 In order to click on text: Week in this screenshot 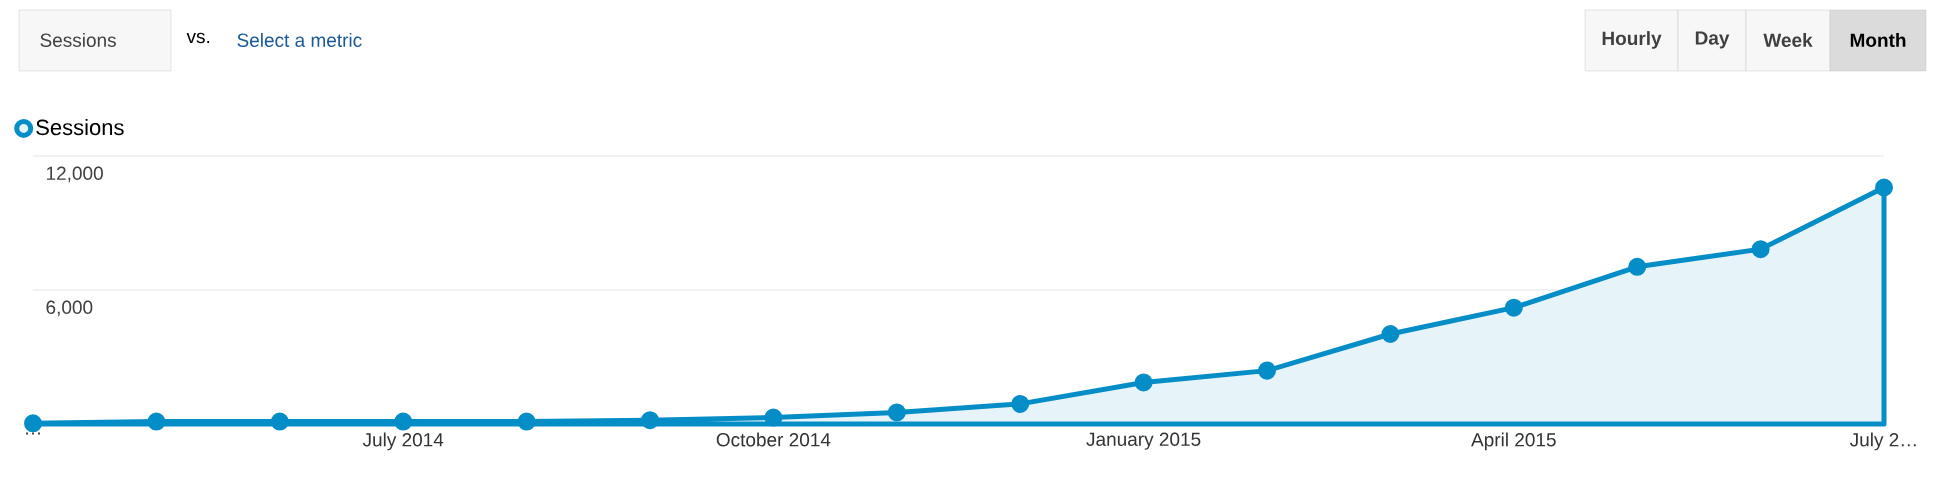, I will do `click(1788, 40)`.